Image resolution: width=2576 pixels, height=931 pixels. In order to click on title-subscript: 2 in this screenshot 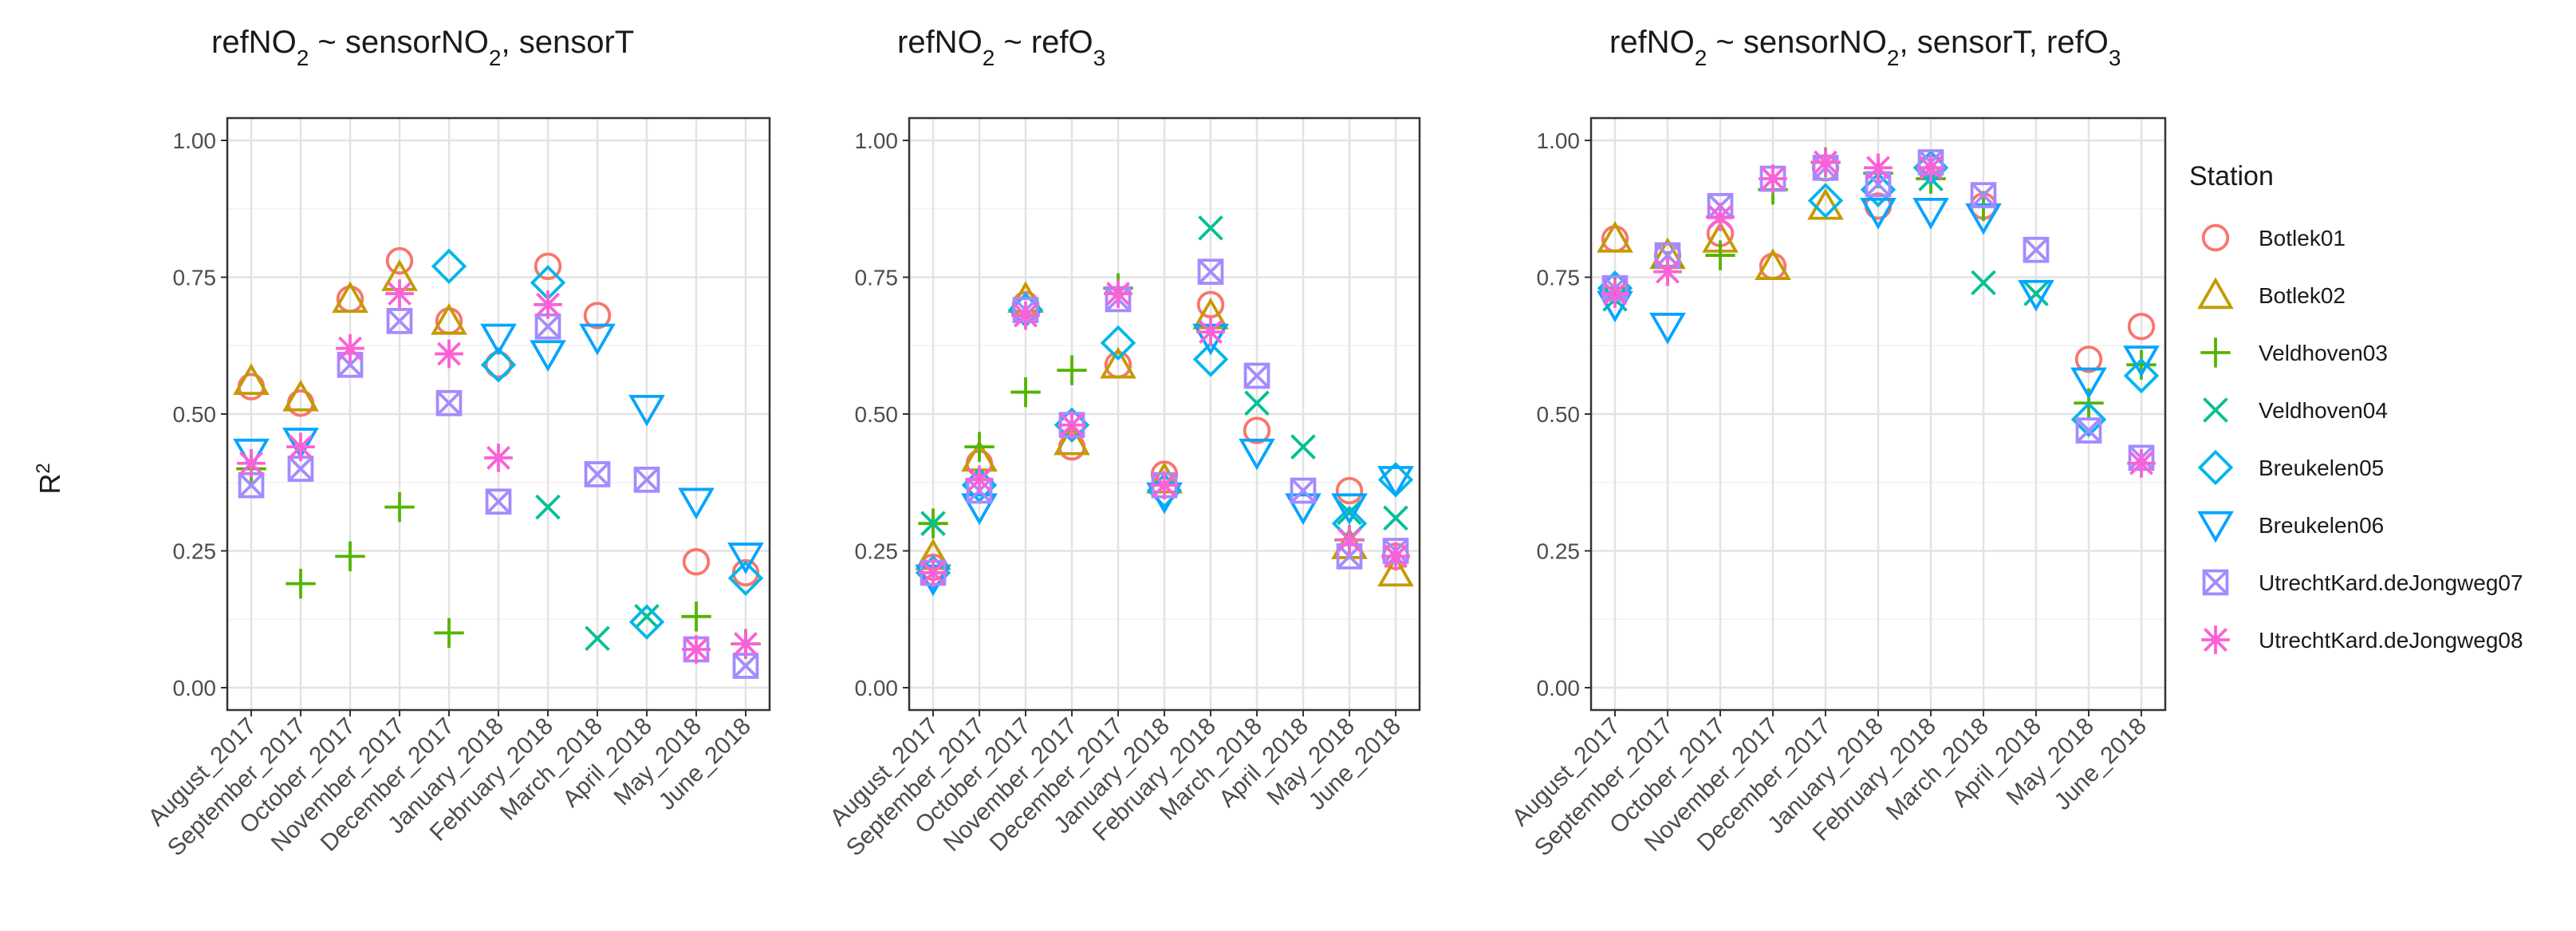, I will do `click(1701, 57)`.